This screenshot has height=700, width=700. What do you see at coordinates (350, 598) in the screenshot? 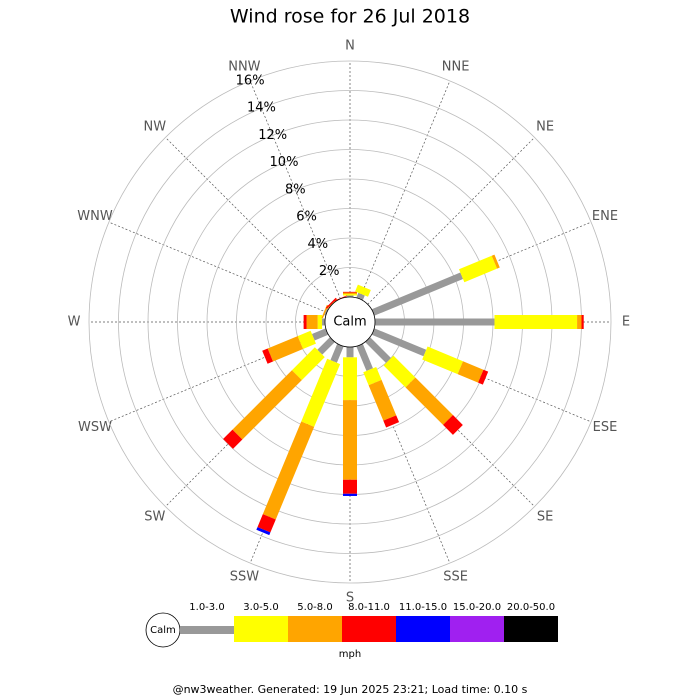
I see `direction-label: S` at bounding box center [350, 598].